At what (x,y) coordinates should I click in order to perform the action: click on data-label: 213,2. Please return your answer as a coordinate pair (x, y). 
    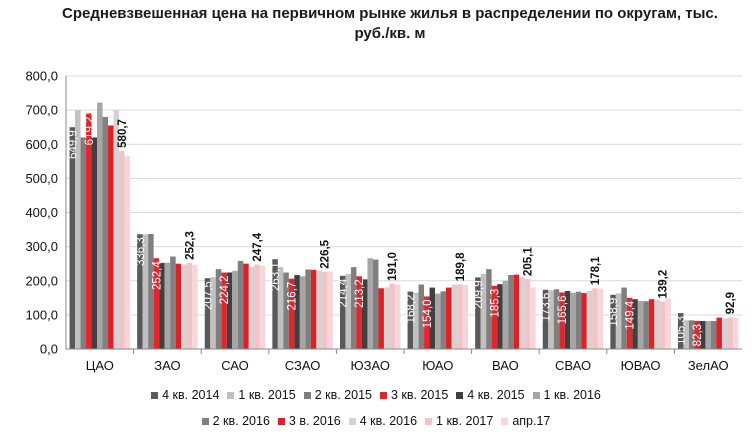
    Looking at the image, I should click on (360, 293).